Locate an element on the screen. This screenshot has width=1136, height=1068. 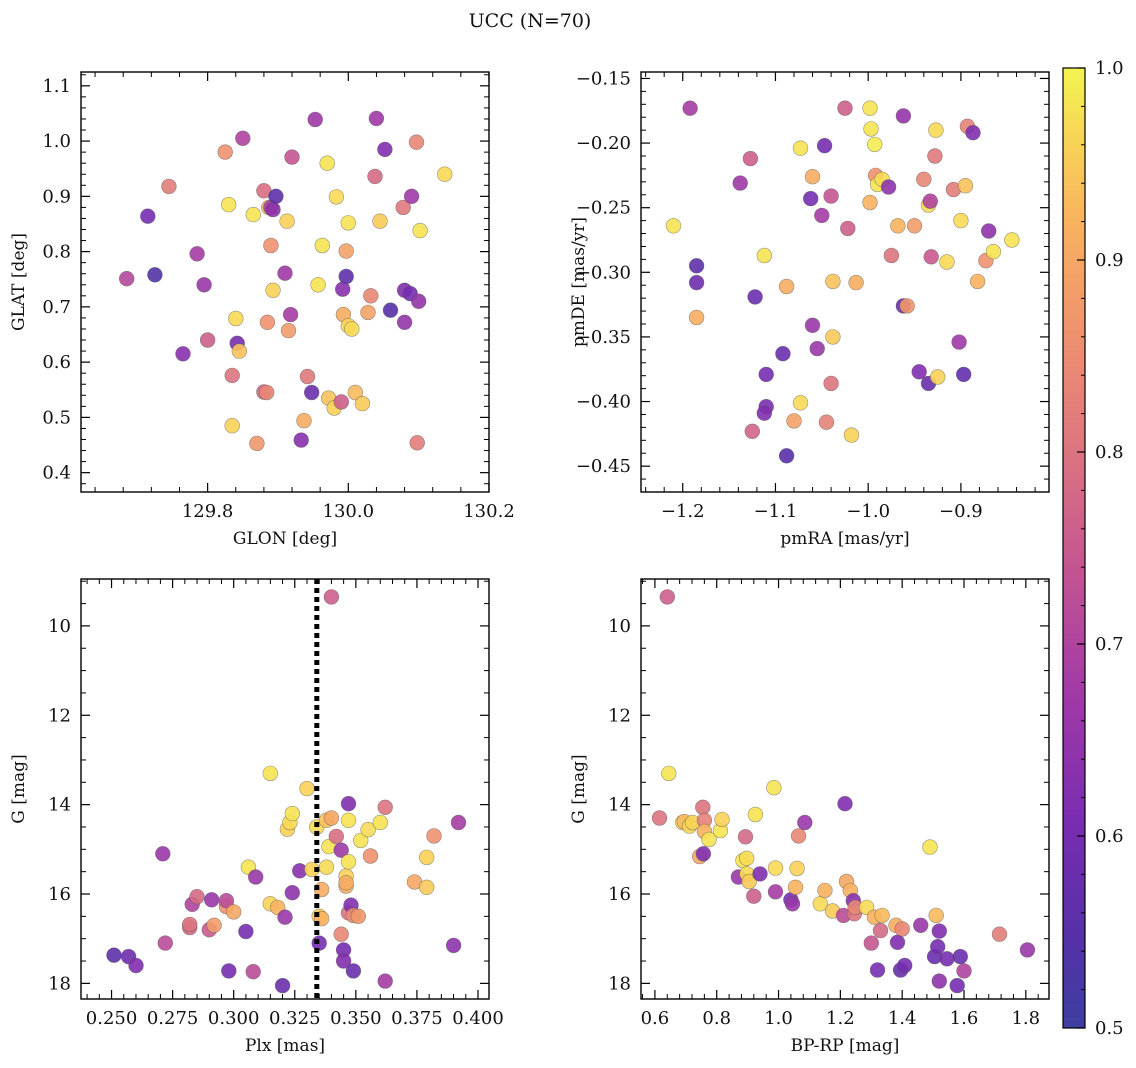
y-tick-label: 14 is located at coordinates (619, 805).